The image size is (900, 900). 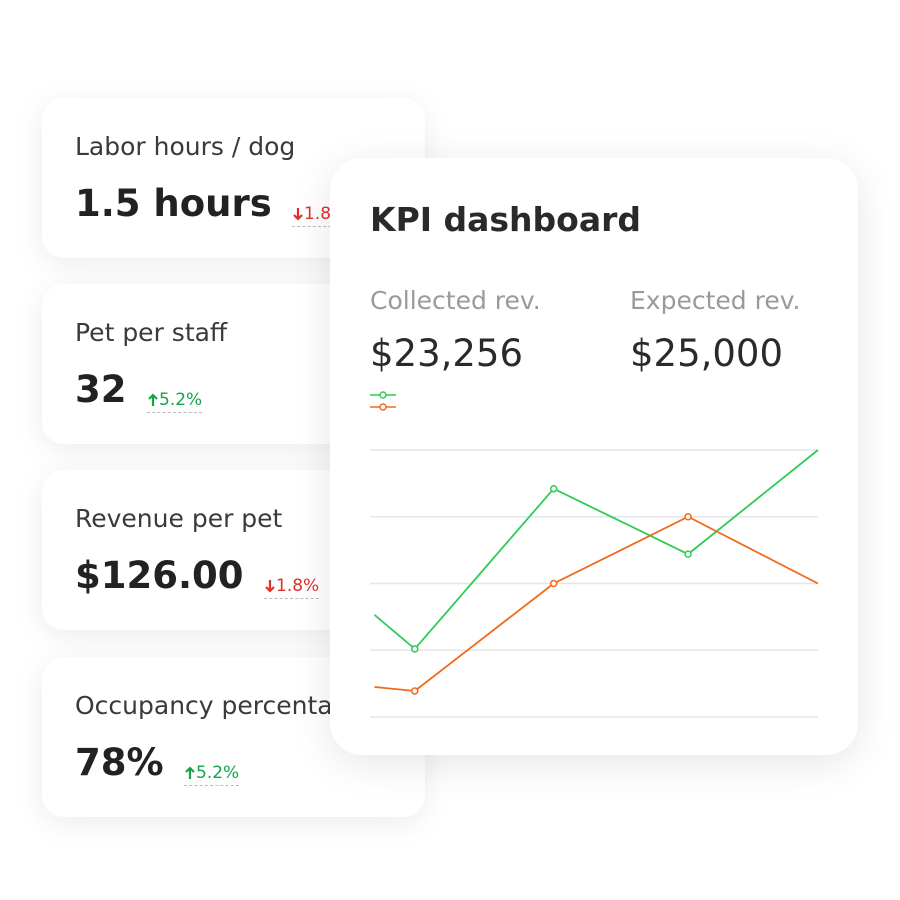 What do you see at coordinates (119, 762) in the screenshot?
I see `kpi-value: 78%` at bounding box center [119, 762].